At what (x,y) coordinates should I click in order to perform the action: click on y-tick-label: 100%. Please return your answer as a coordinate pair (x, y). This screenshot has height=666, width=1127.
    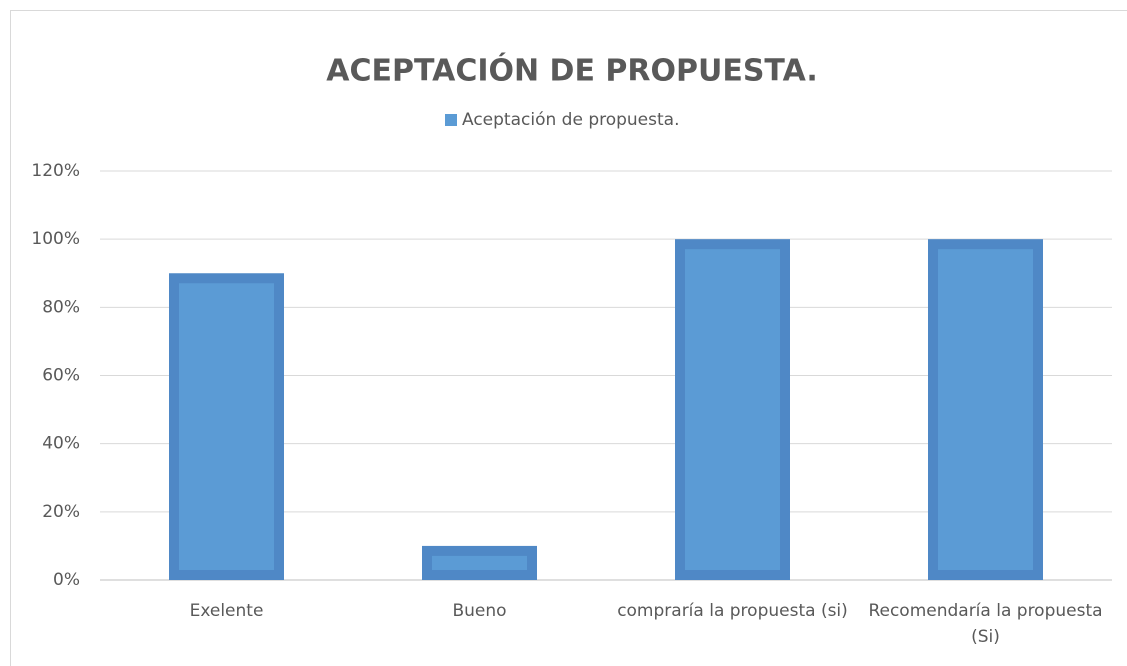
    Looking at the image, I should click on (55, 239).